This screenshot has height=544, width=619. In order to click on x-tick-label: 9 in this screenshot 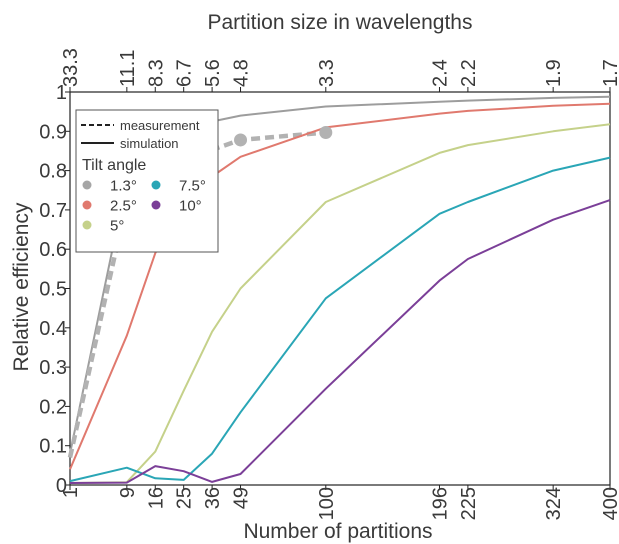, I will do `click(128, 492)`.